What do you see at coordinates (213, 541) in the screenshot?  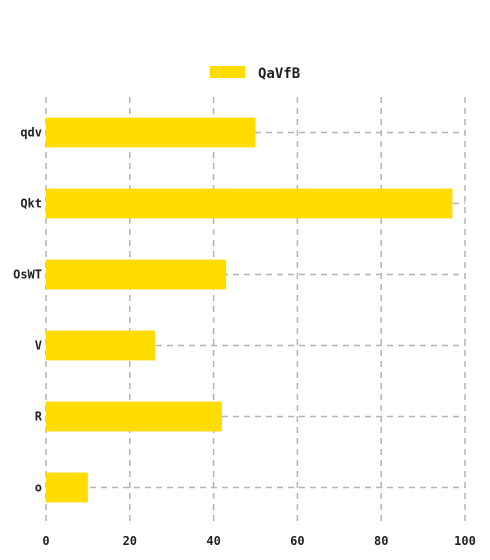 I see `x-tick-label: 40` at bounding box center [213, 541].